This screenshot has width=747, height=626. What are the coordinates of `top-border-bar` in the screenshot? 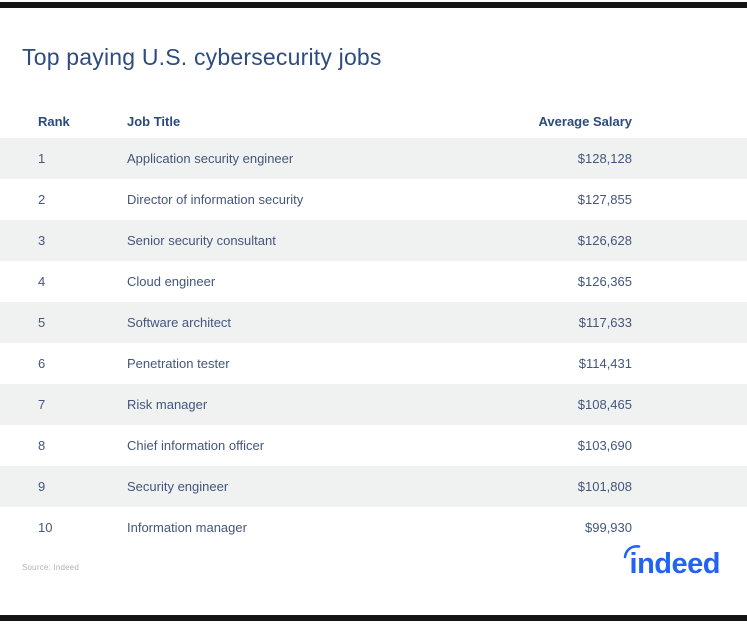 It's located at (373, 5).